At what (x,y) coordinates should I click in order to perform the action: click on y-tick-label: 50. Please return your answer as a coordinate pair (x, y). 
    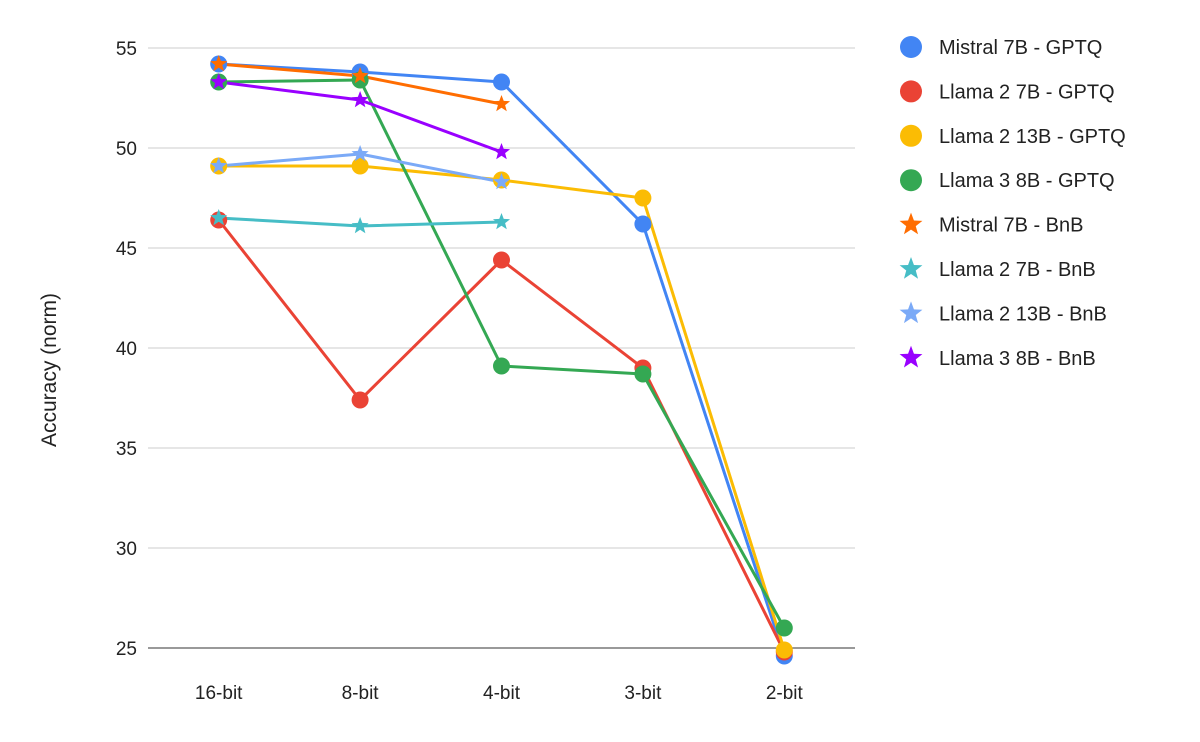
    Looking at the image, I should click on (126, 149).